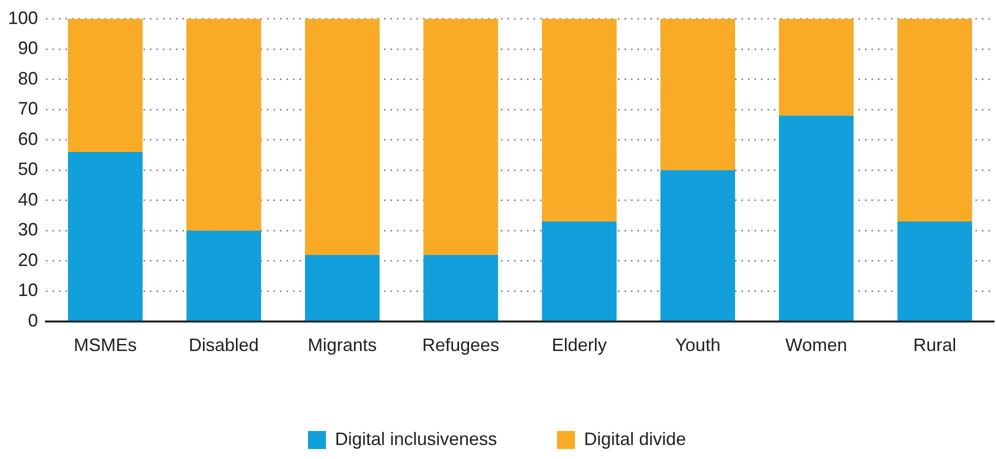 The image size is (996, 459). Describe the element at coordinates (635, 438) in the screenshot. I see `legend-label: Digital divide` at that location.